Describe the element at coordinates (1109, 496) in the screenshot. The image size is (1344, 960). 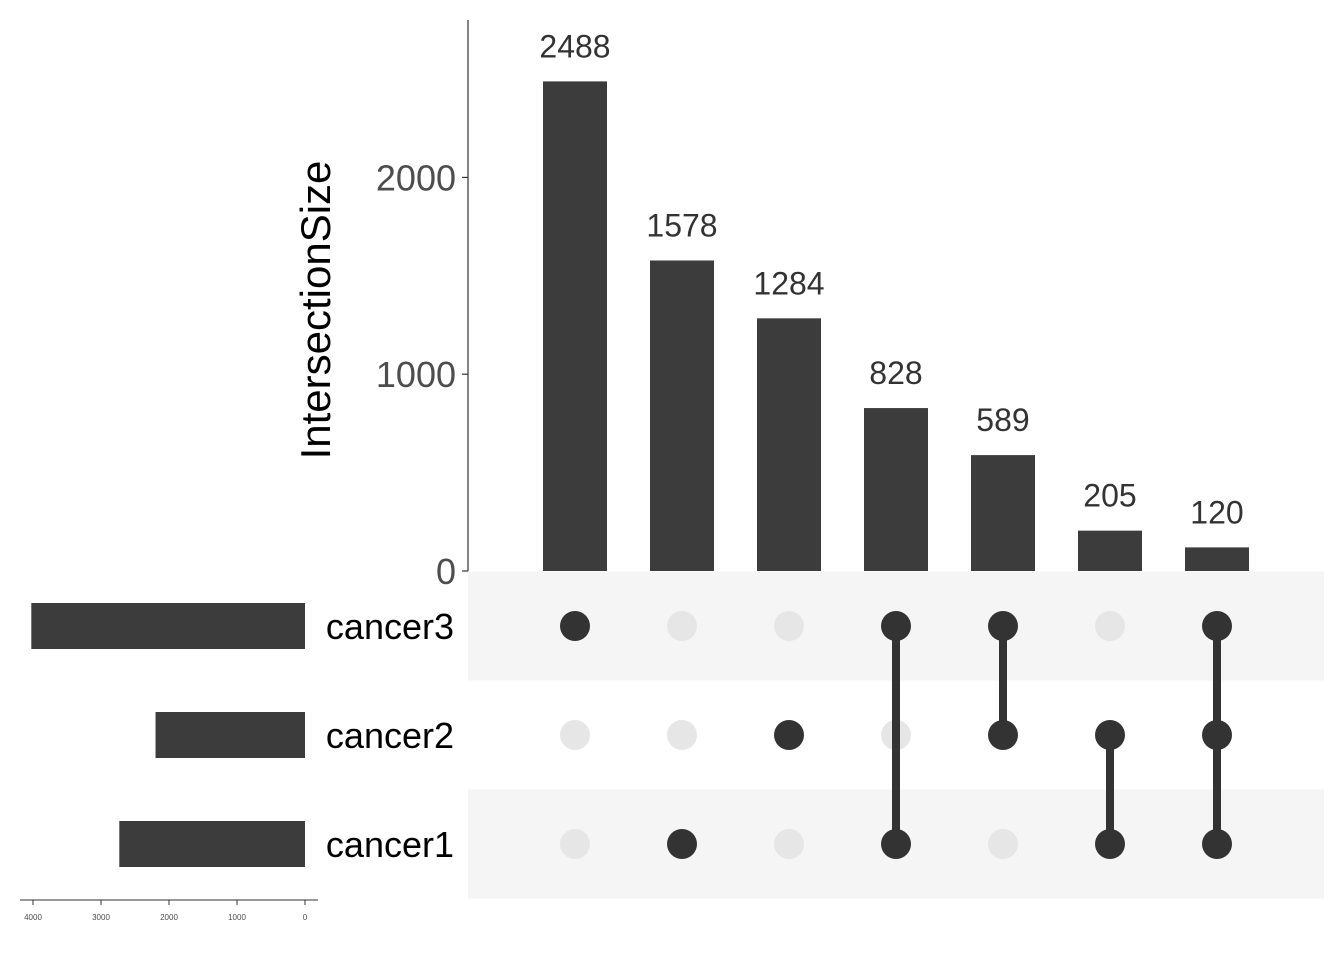
I see `intersection-value-label: 205` at that location.